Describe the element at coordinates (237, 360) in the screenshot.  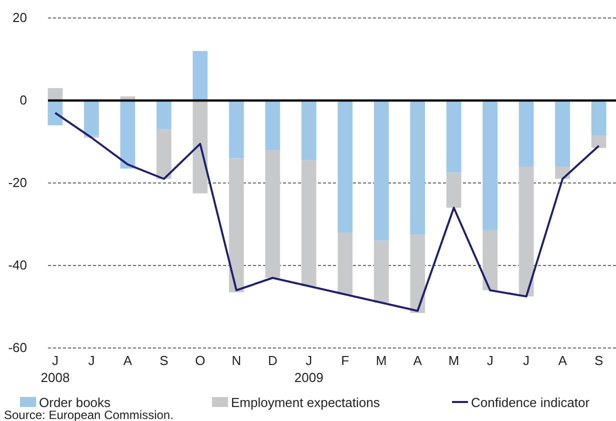
I see `x-tick-label: N` at that location.